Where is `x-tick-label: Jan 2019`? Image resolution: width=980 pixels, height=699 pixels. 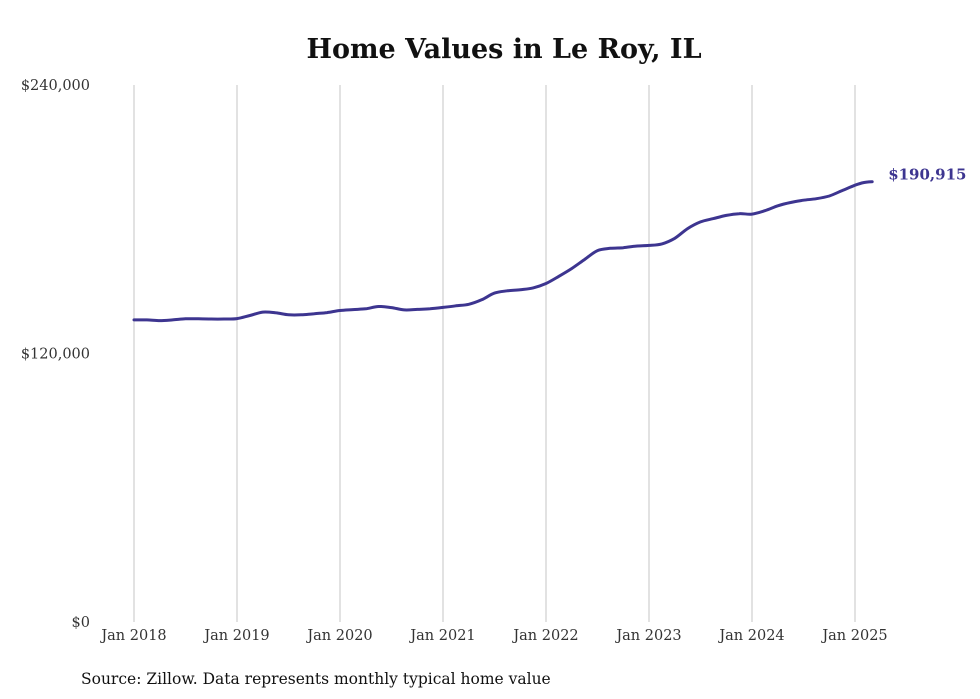 x-tick-label: Jan 2019 is located at coordinates (235, 636).